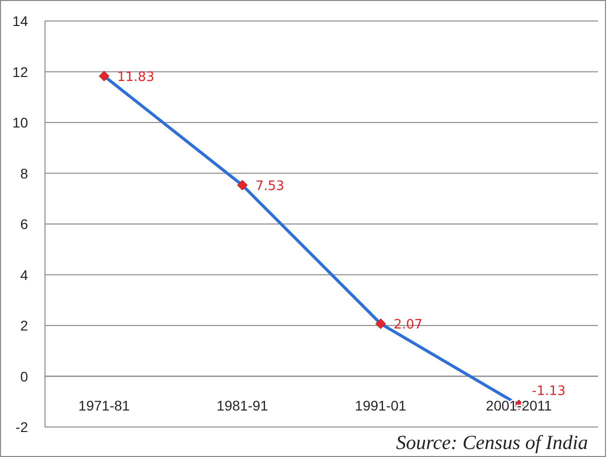  I want to click on y-tick-label: -2, so click(22, 427).